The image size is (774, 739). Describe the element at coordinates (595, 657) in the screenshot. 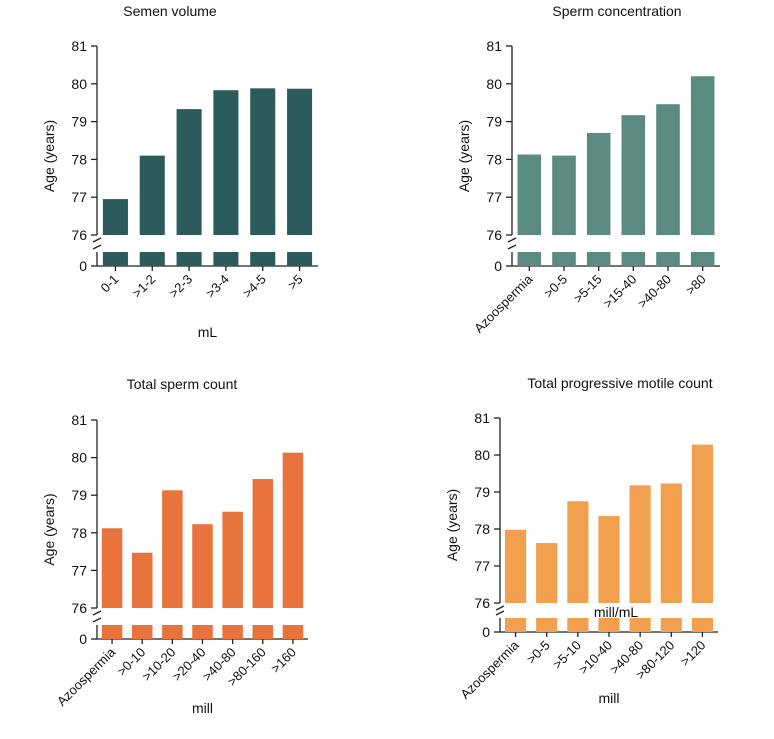

I see `x-tick-label: >10-40` at that location.